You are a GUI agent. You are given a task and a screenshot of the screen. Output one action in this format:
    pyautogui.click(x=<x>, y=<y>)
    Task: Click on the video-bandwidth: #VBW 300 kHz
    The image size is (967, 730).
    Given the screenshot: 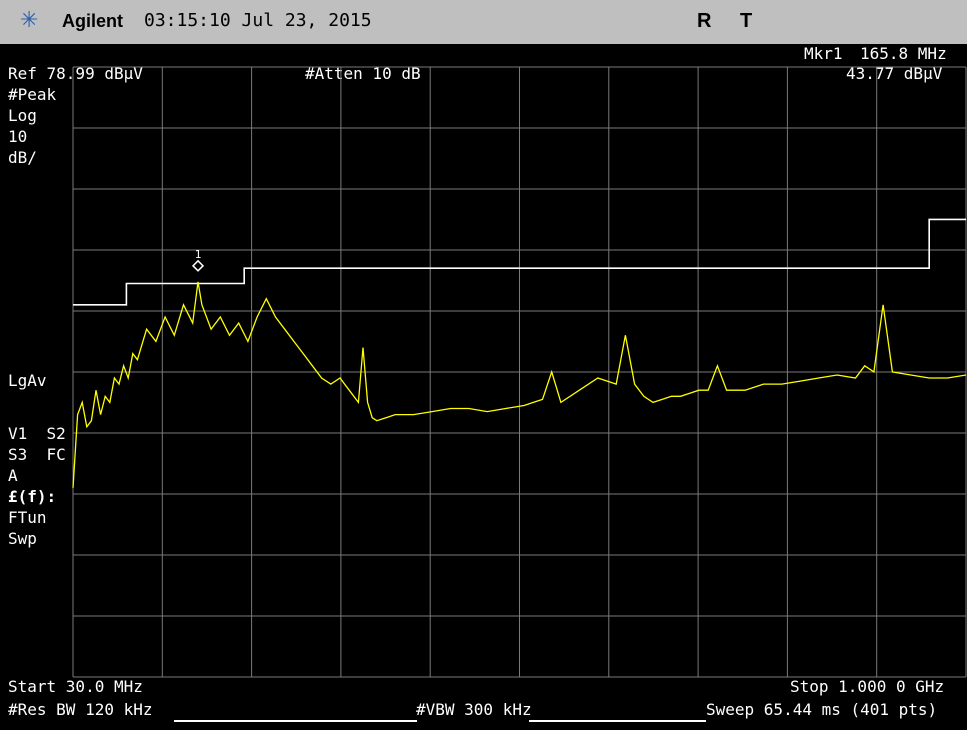 What is the action you would take?
    pyautogui.click(x=474, y=709)
    